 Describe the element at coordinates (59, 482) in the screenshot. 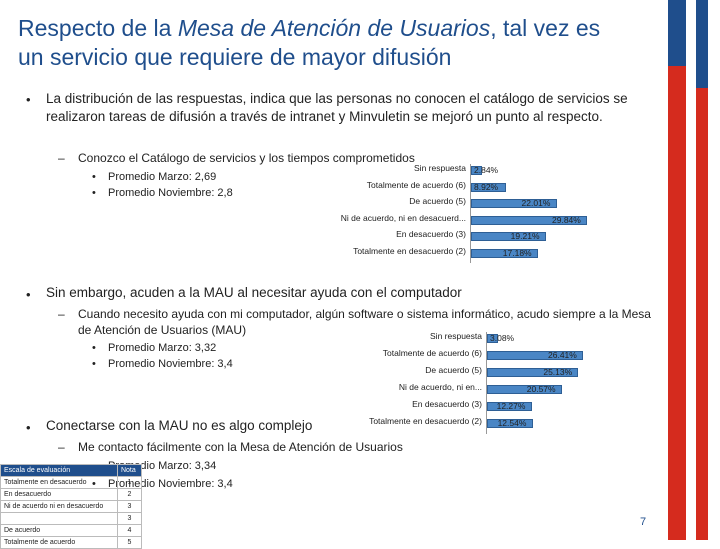

I see `table-cell: Totalmente en desacuerdo` at that location.